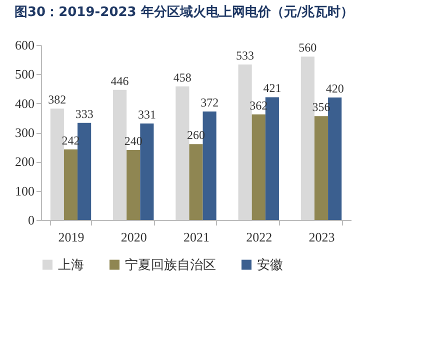 The height and width of the screenshot is (343, 427). I want to click on data-label: 382, so click(57, 99).